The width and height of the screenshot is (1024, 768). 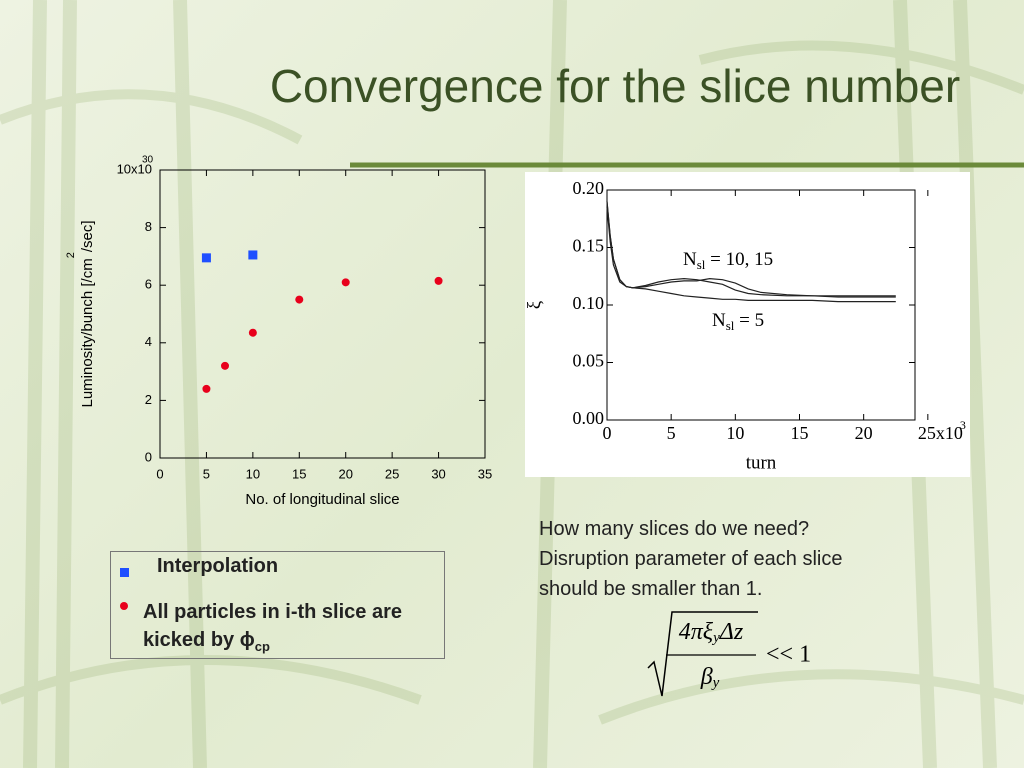 What do you see at coordinates (696, 632) in the screenshot?
I see `formula-text: 4πξ` at bounding box center [696, 632].